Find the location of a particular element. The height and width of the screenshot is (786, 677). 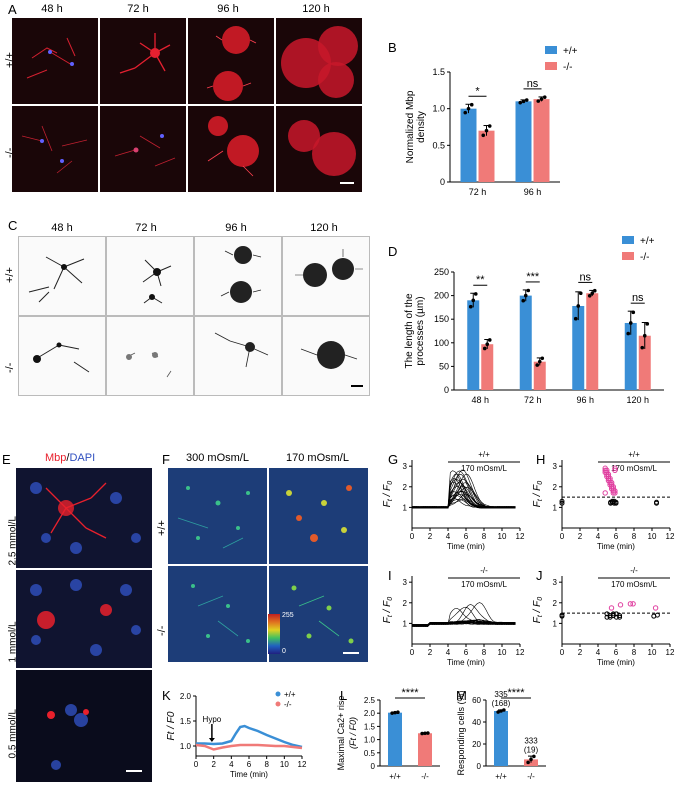

legend-label-wt: +/+ is located at coordinates (290, 694).